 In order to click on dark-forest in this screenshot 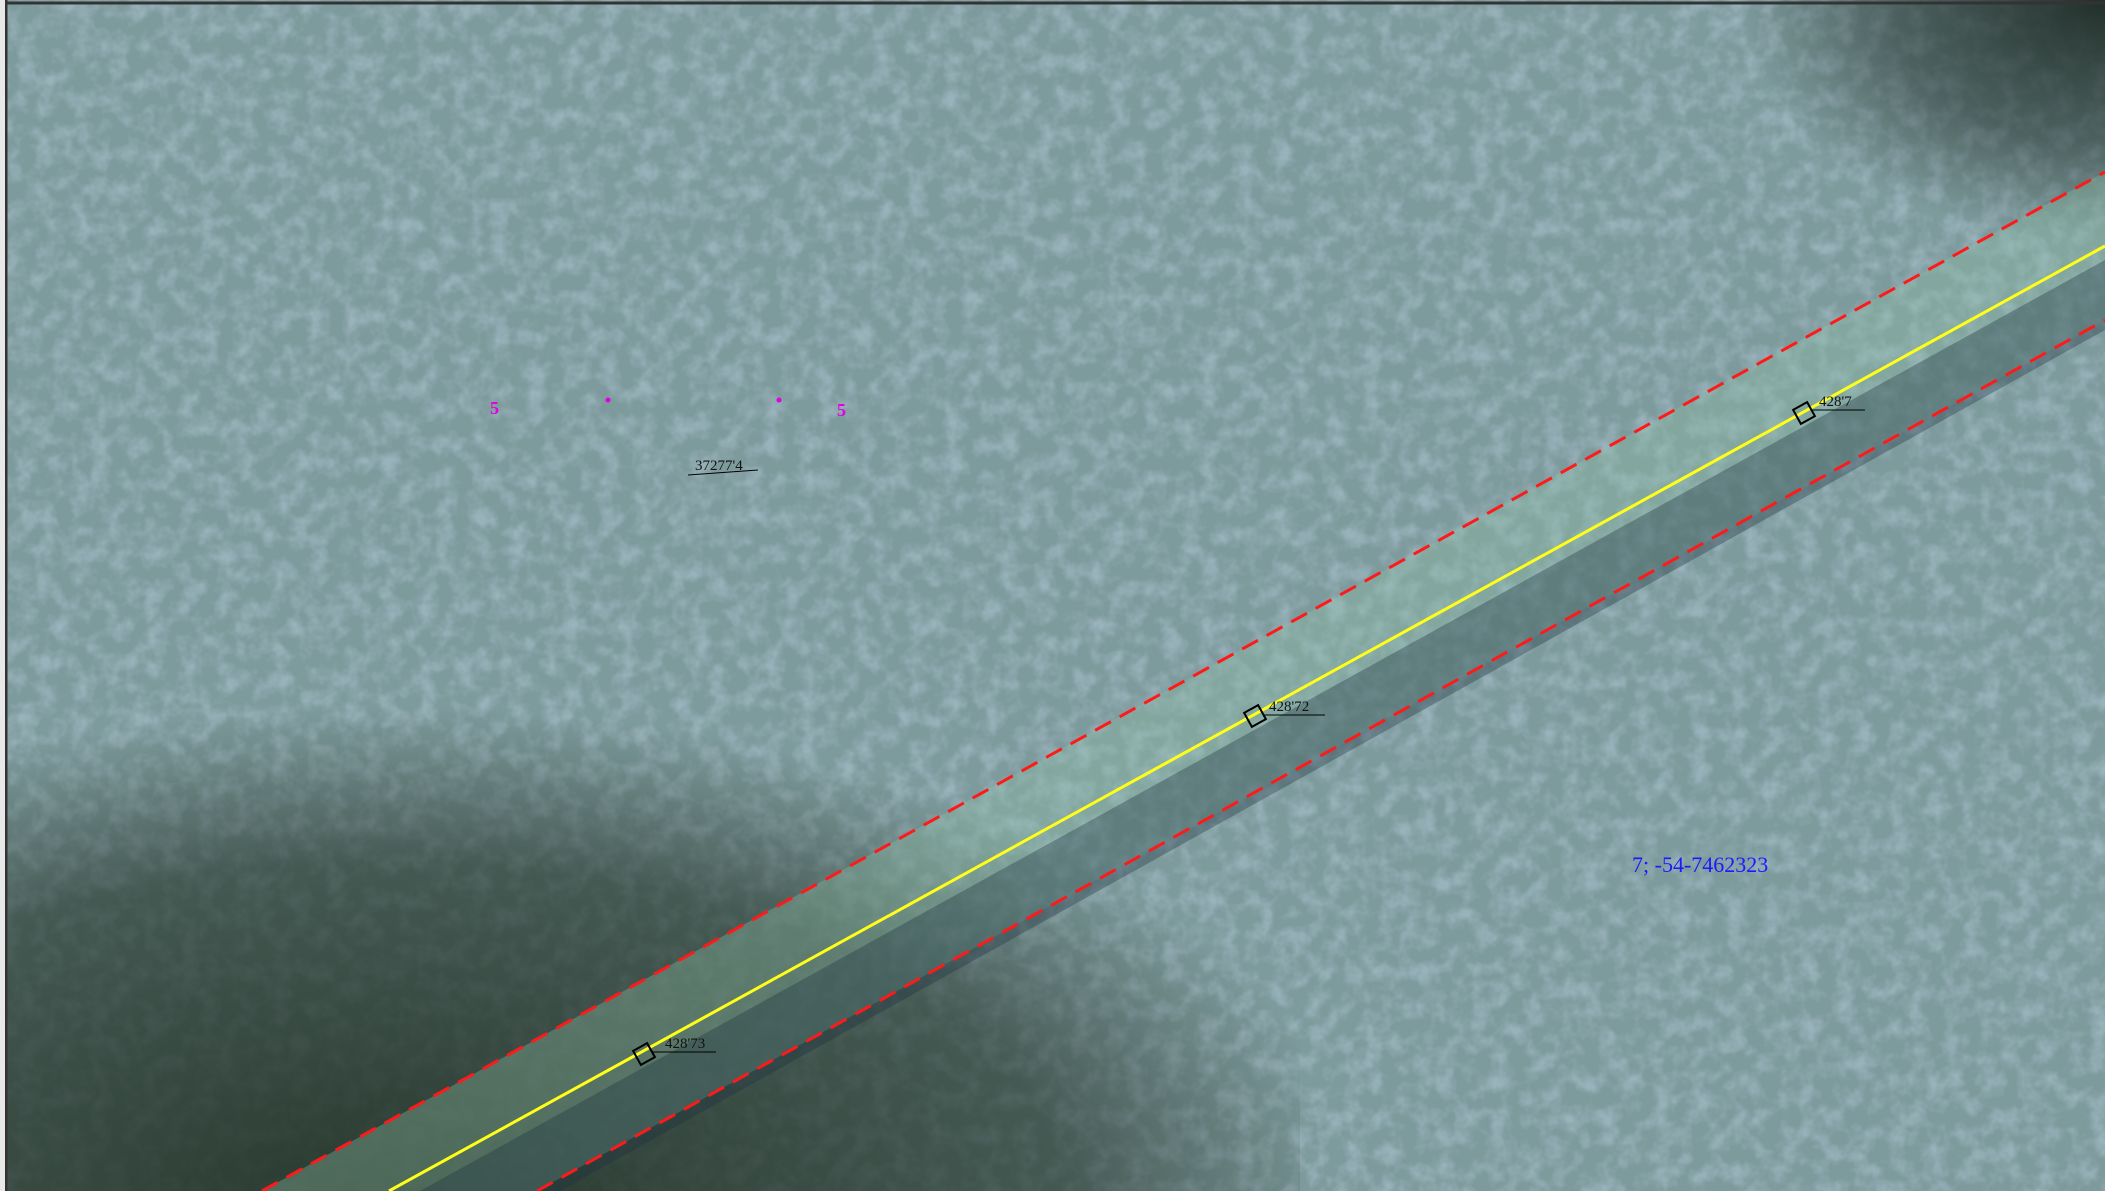, I will do `click(1802, 200)`.